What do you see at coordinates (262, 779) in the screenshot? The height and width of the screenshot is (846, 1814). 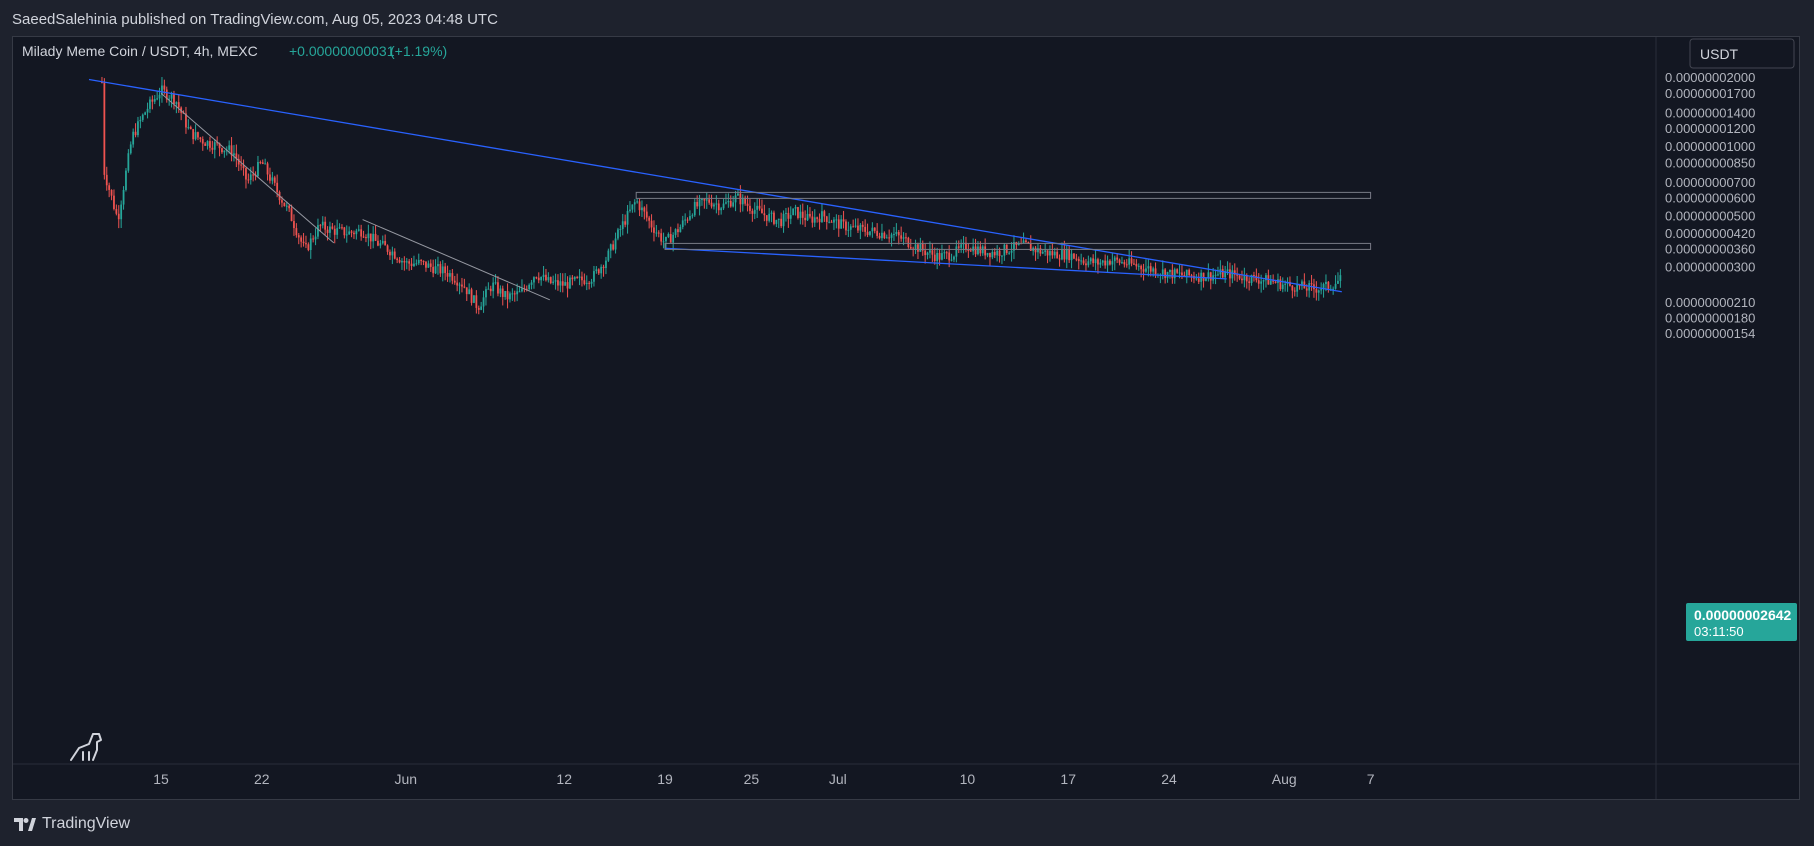 I see `x-tick-label: 22` at bounding box center [262, 779].